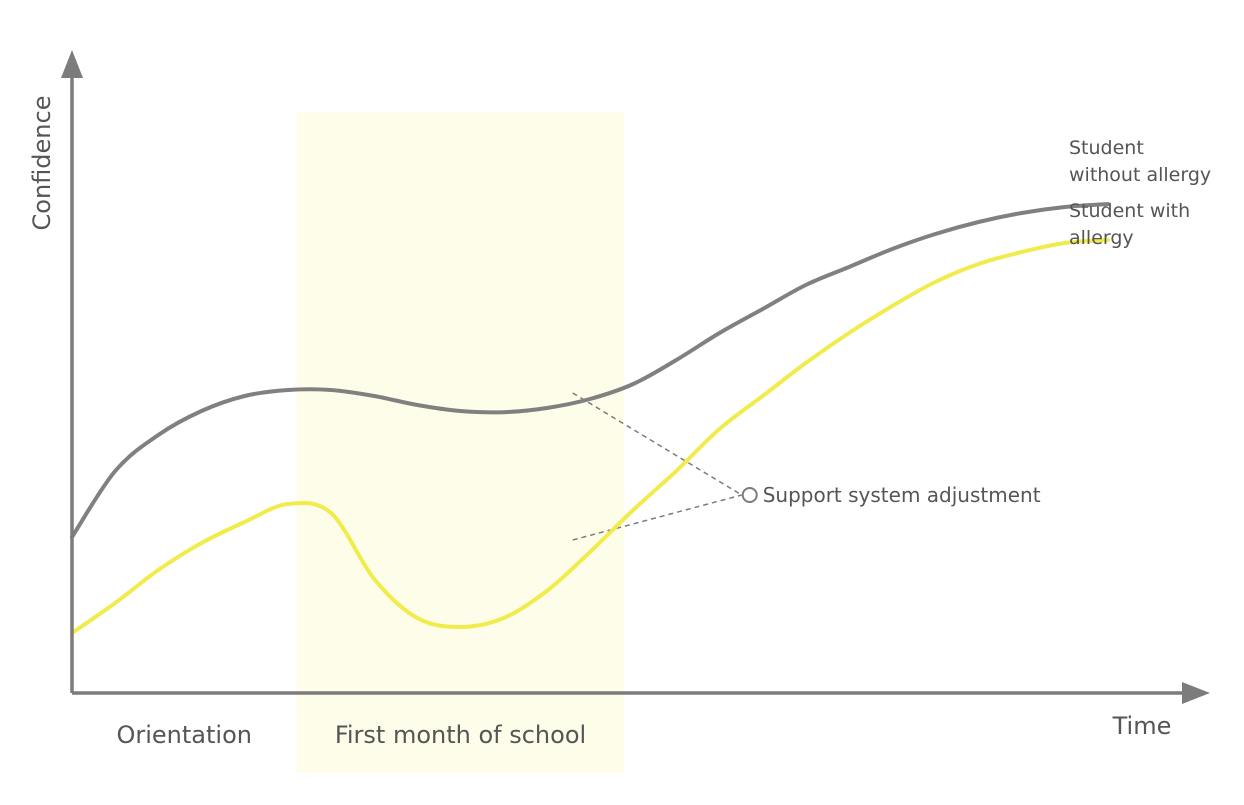 The image size is (1244, 805). Describe the element at coordinates (1196, 693) in the screenshot. I see `x-axis-arrowhead` at that location.